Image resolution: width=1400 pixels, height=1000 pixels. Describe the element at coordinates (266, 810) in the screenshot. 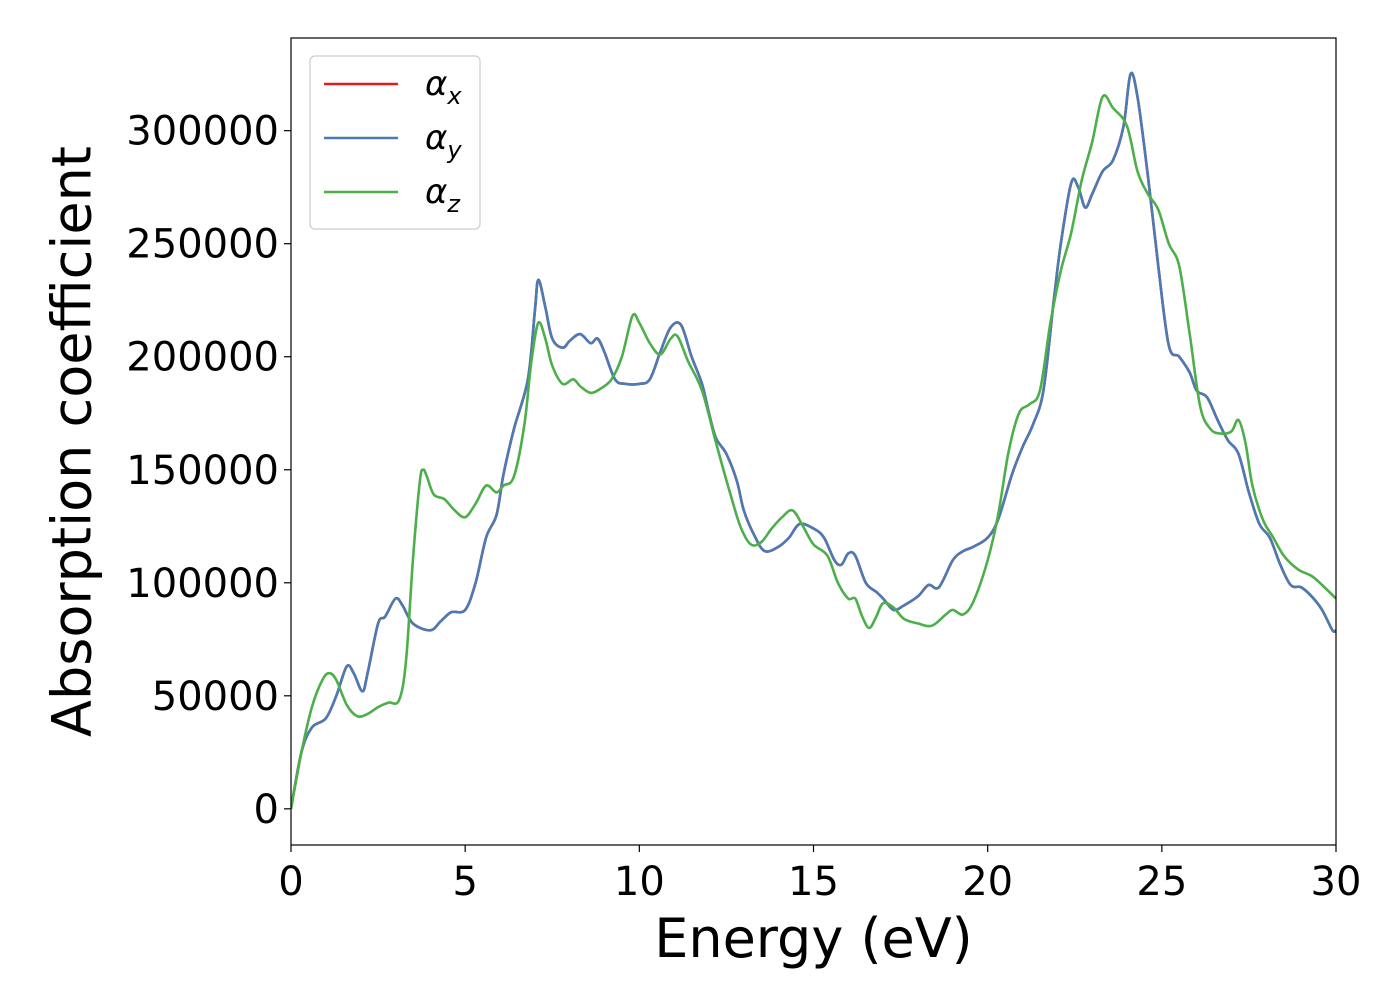

I see `y-tick-label: 0` at that location.